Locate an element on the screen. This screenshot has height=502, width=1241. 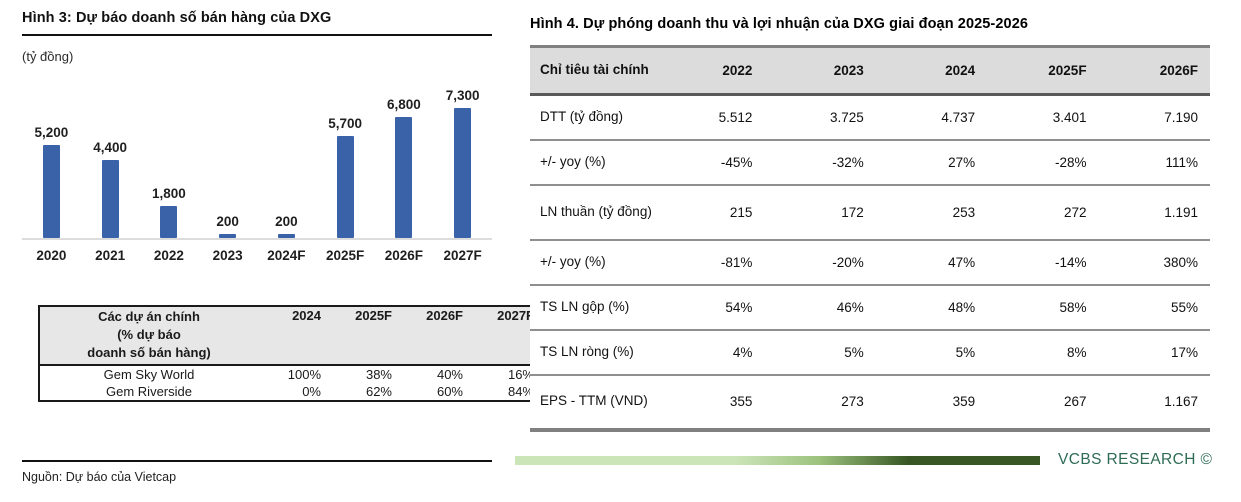
bar-column: 200 is located at coordinates (286, 226).